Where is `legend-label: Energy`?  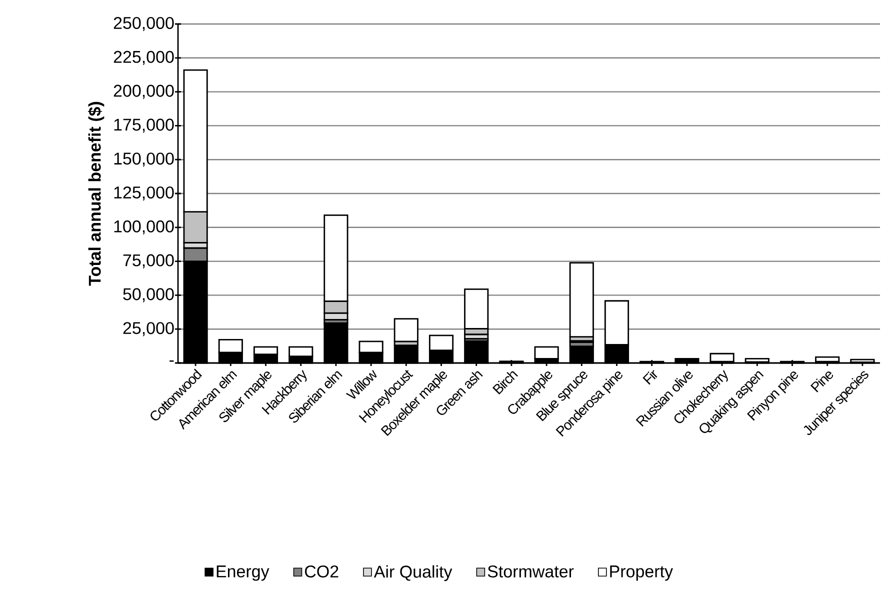
legend-label: Energy is located at coordinates (243, 573).